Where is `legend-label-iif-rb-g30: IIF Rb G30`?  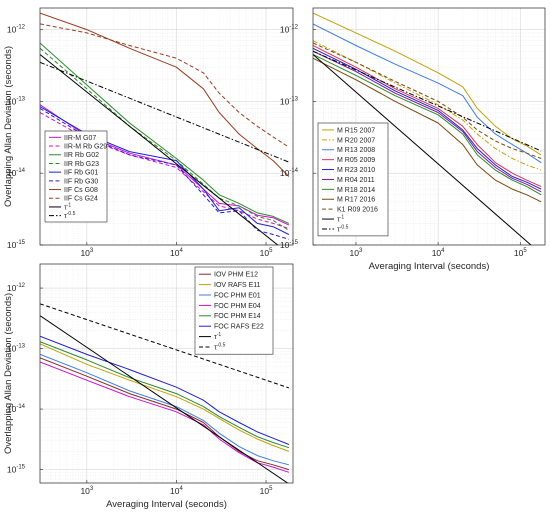
legend-label-iif-rb-g30: IIF Rb G30 is located at coordinates (81, 181).